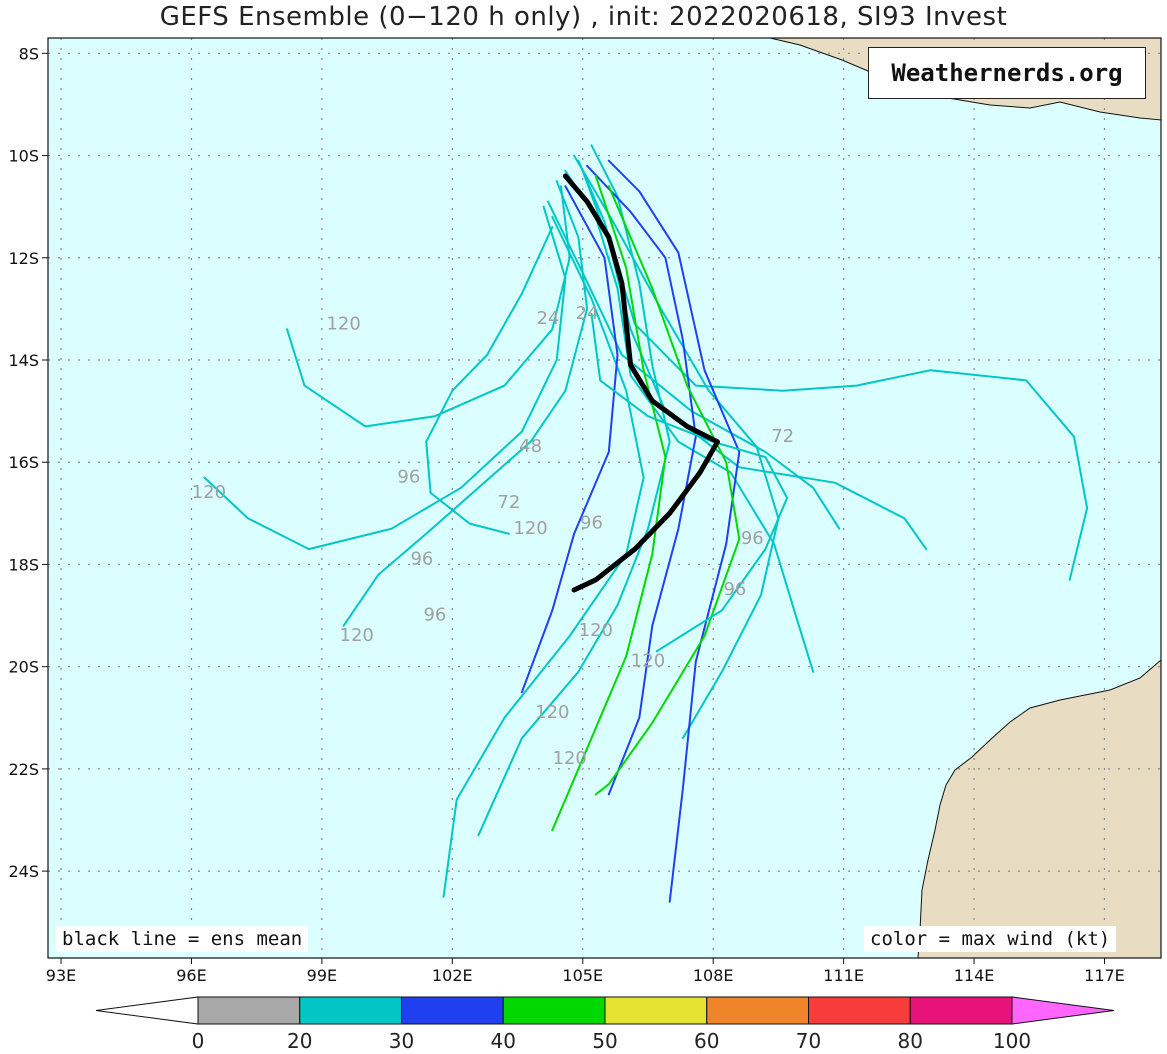 Image resolution: width=1167 pixels, height=1054 pixels. What do you see at coordinates (61, 975) in the screenshot?
I see `lon-tick-label: 93E` at bounding box center [61, 975].